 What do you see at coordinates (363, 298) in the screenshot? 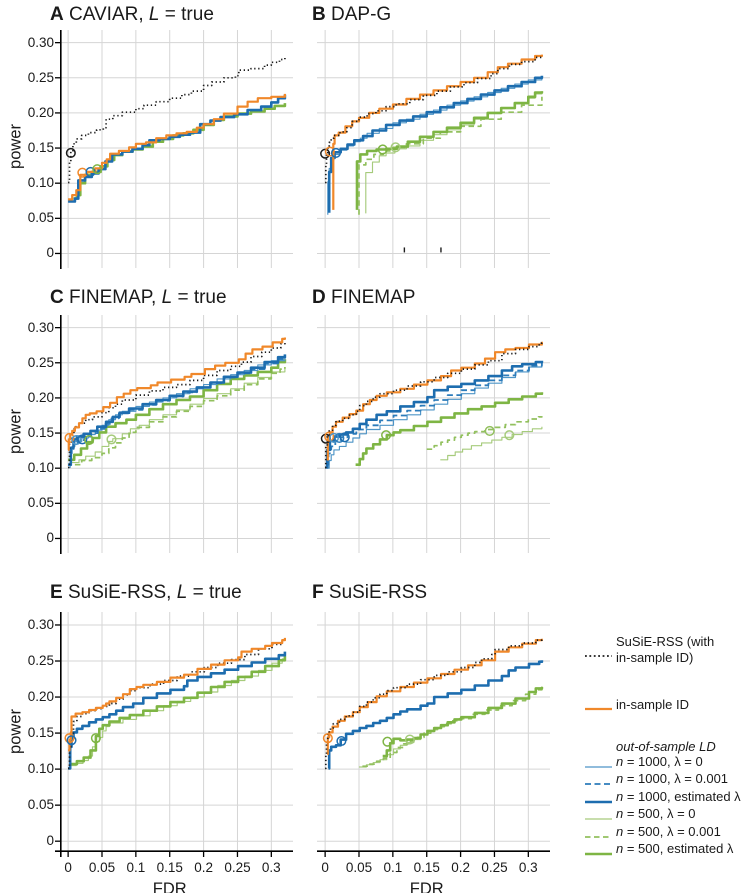
I see `panel-D-title: D FINEMAP` at bounding box center [363, 298].